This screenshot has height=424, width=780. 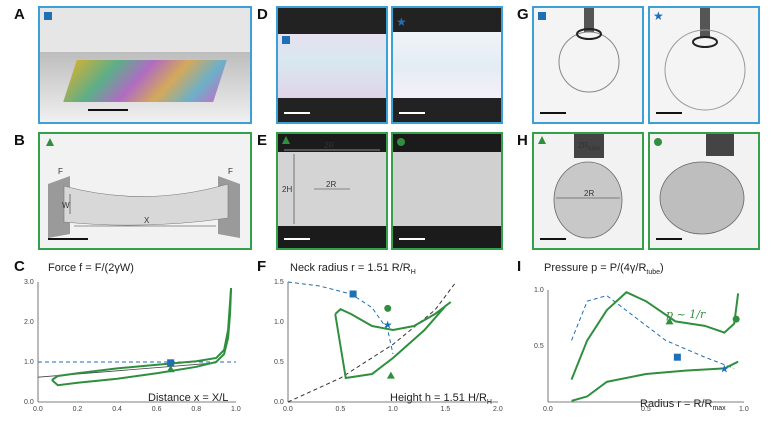 I want to click on y-tick-label: 1.5, so click(x=279, y=282).